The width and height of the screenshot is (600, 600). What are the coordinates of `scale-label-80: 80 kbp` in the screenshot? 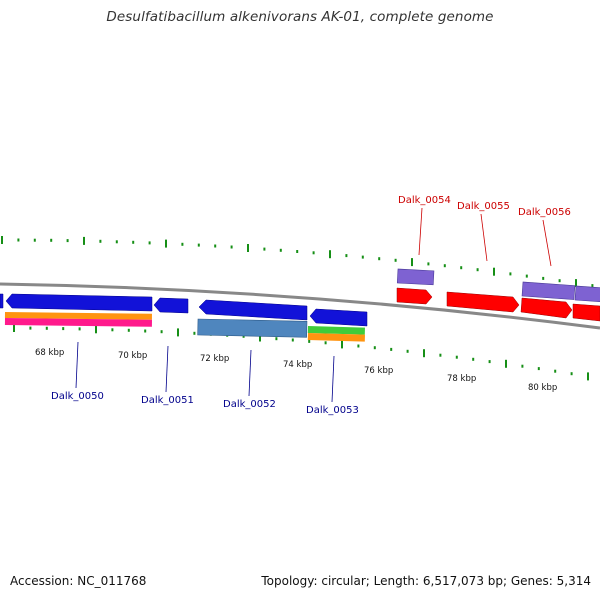 It's located at (542, 388).